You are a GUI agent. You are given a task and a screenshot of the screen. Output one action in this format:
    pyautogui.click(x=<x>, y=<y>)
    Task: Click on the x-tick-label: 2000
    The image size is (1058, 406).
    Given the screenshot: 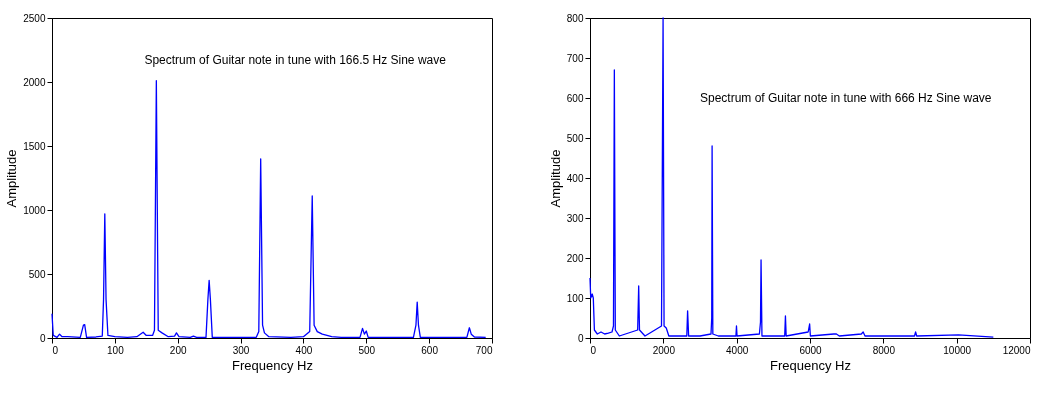 What is the action you would take?
    pyautogui.click(x=664, y=350)
    